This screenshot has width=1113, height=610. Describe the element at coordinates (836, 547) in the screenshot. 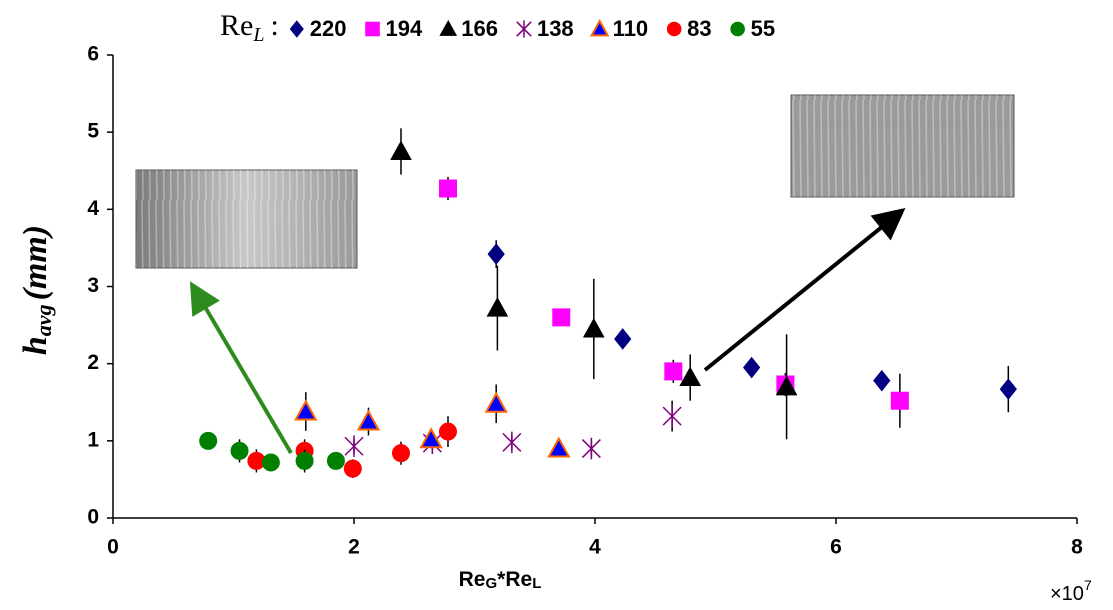

I see `x-tick-label: 6` at that location.